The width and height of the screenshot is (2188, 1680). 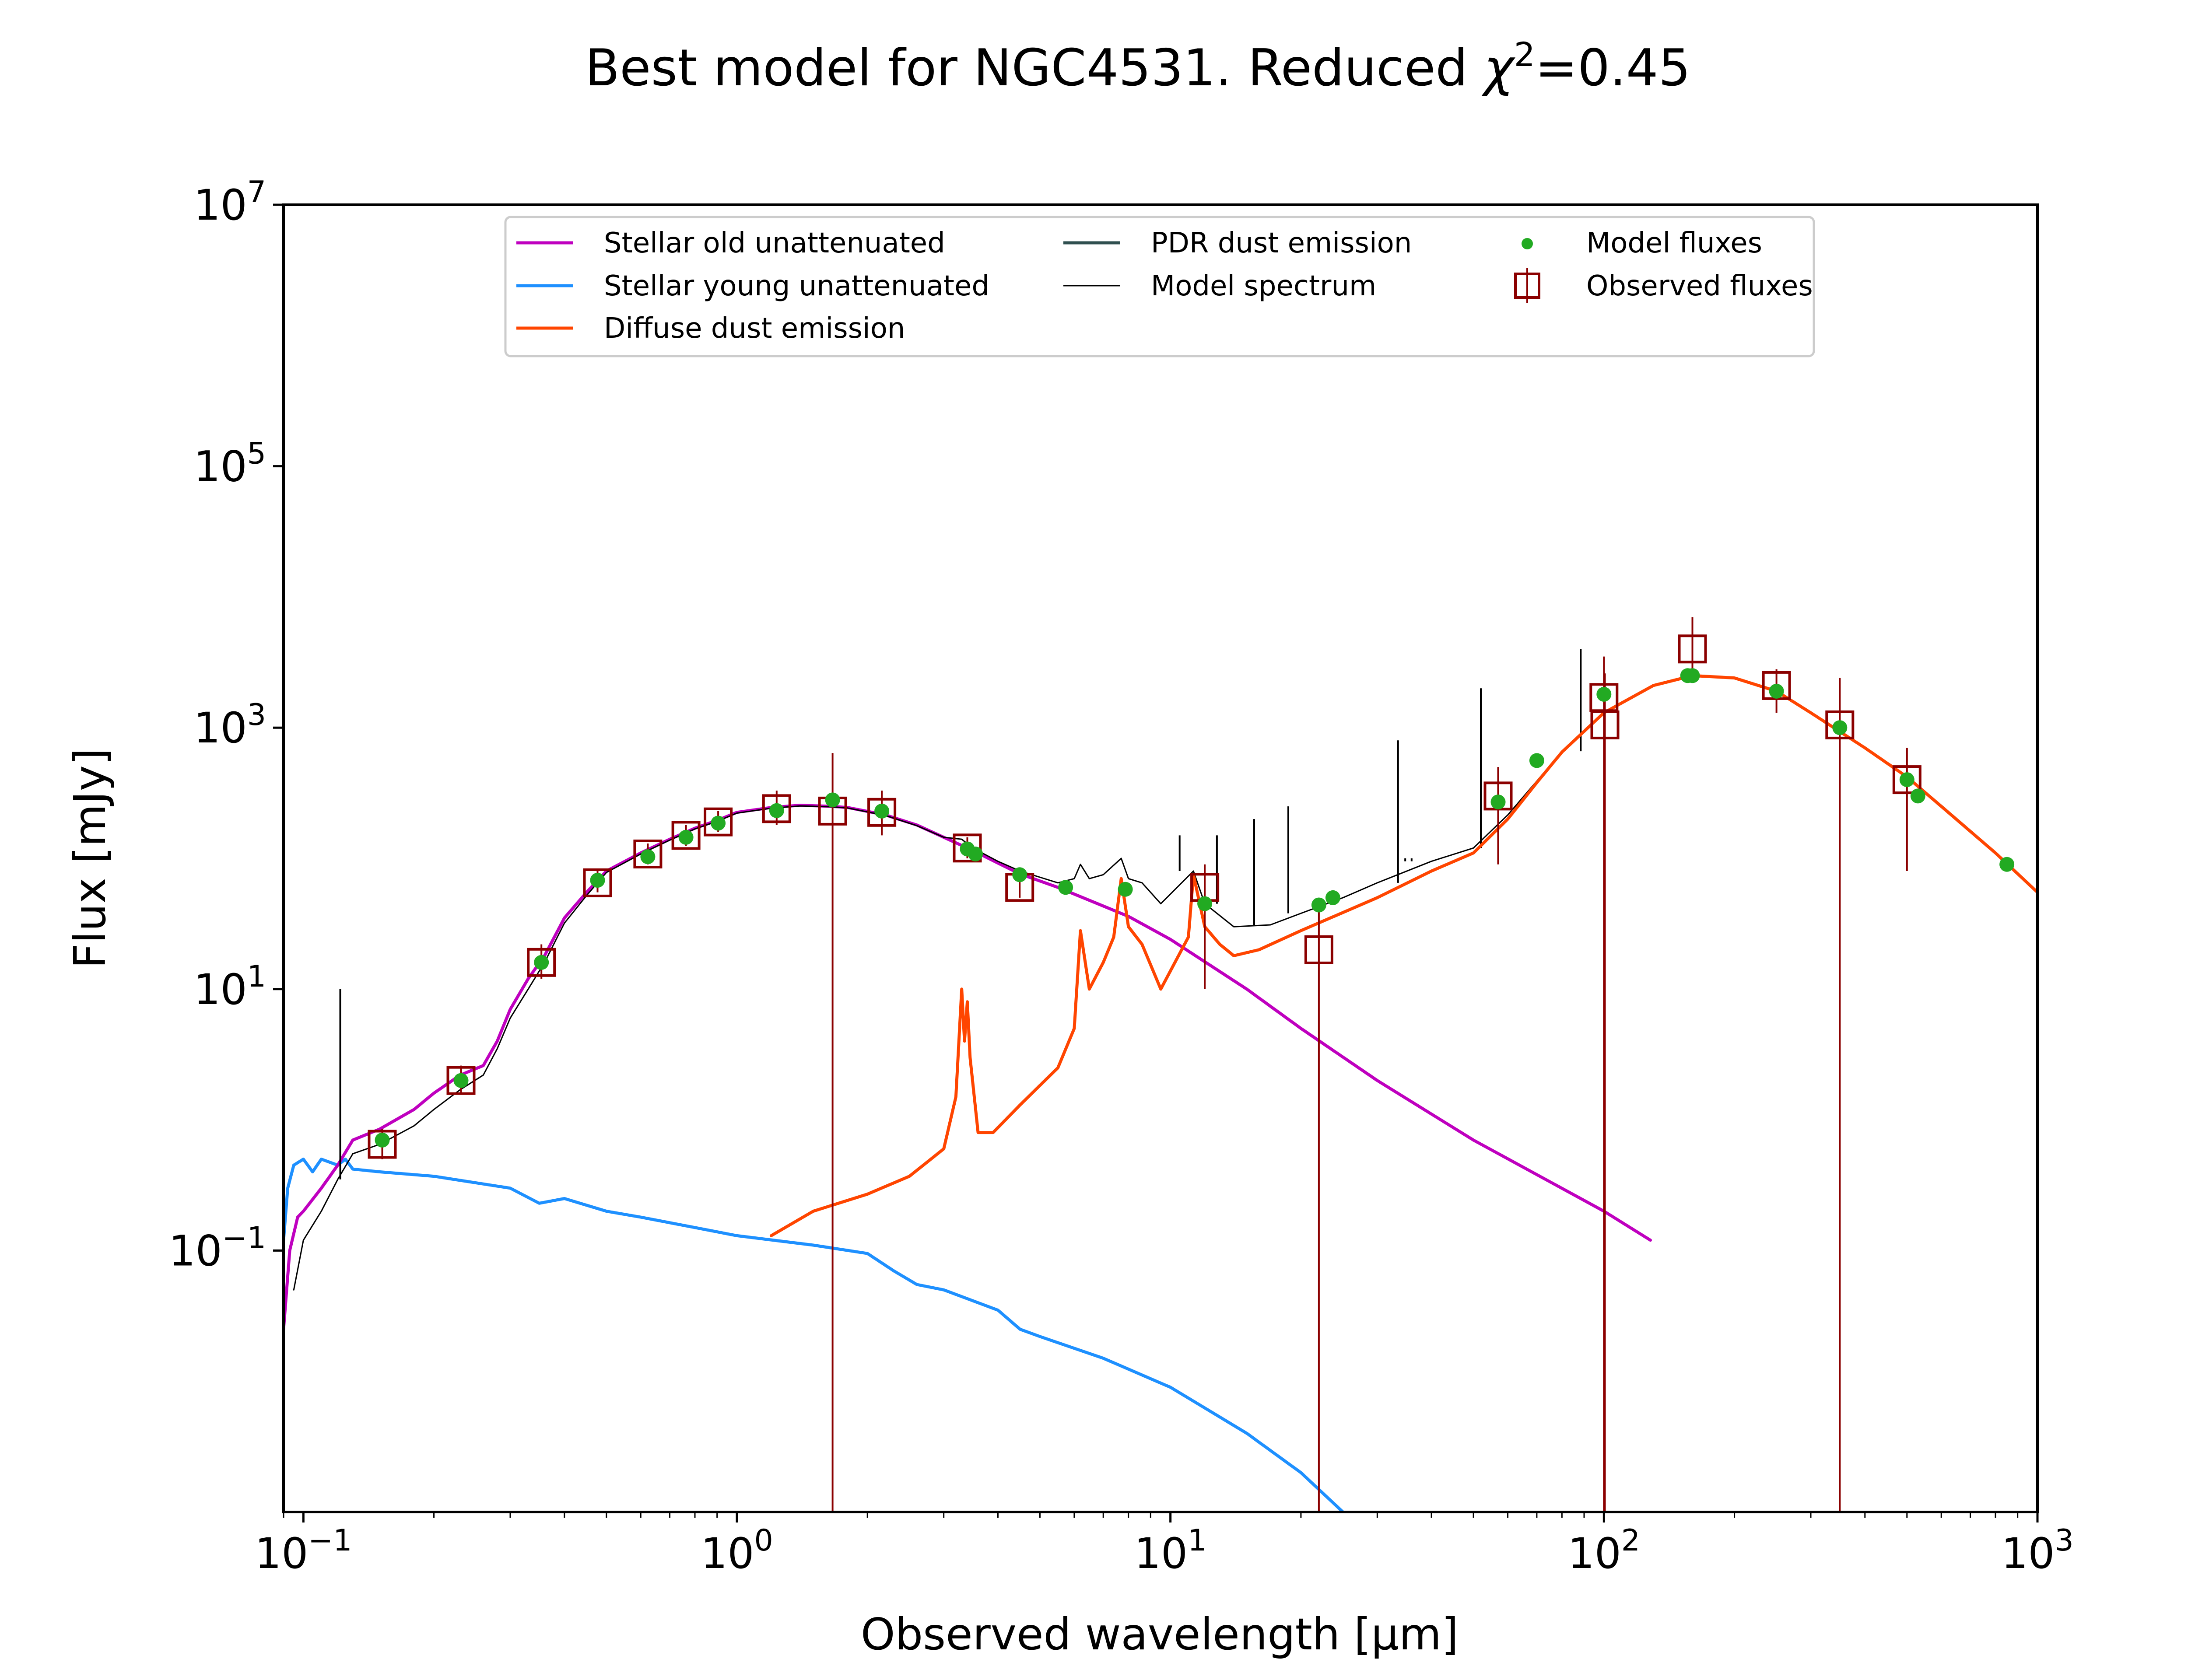 What do you see at coordinates (90, 858) in the screenshot?
I see `y-axis-label: Flux [mJy]` at bounding box center [90, 858].